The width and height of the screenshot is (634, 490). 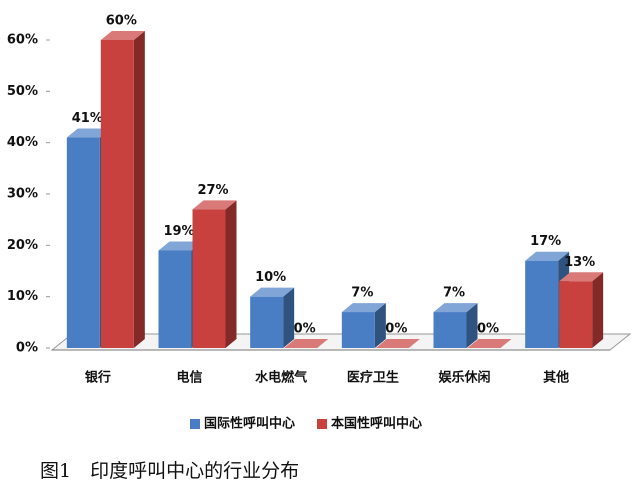 What do you see at coordinates (121, 21) in the screenshot?
I see `value-label: 60%` at bounding box center [121, 21].